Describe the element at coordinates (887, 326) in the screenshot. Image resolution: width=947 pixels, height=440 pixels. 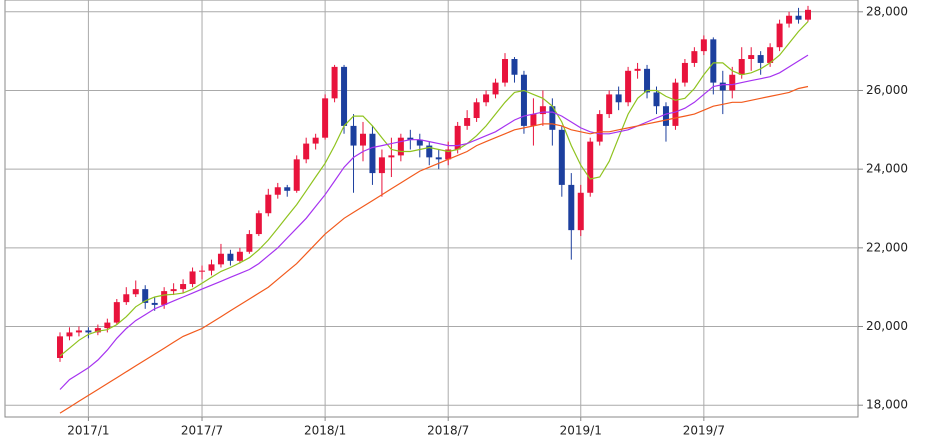
I see `y-tick-label: 20,000` at that location.